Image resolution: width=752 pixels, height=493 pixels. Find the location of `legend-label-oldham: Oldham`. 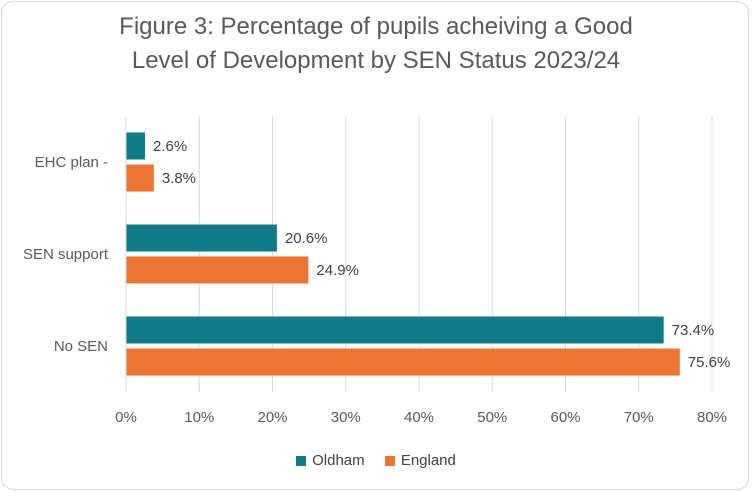

legend-label-oldham: Oldham is located at coordinates (338, 460).